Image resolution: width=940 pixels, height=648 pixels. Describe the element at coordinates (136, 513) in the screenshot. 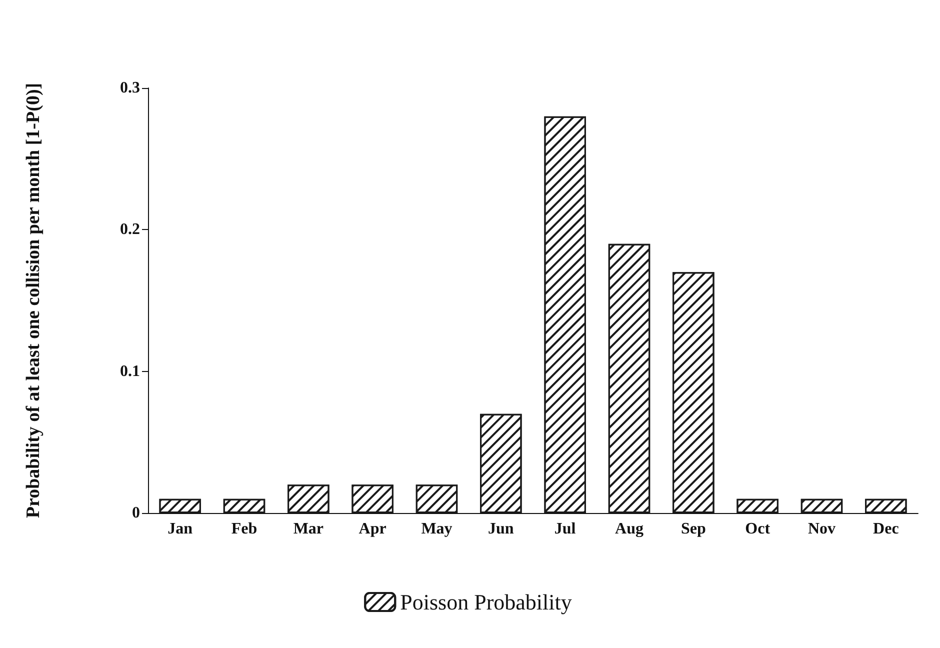

I see `y-tick-label: 0` at that location.